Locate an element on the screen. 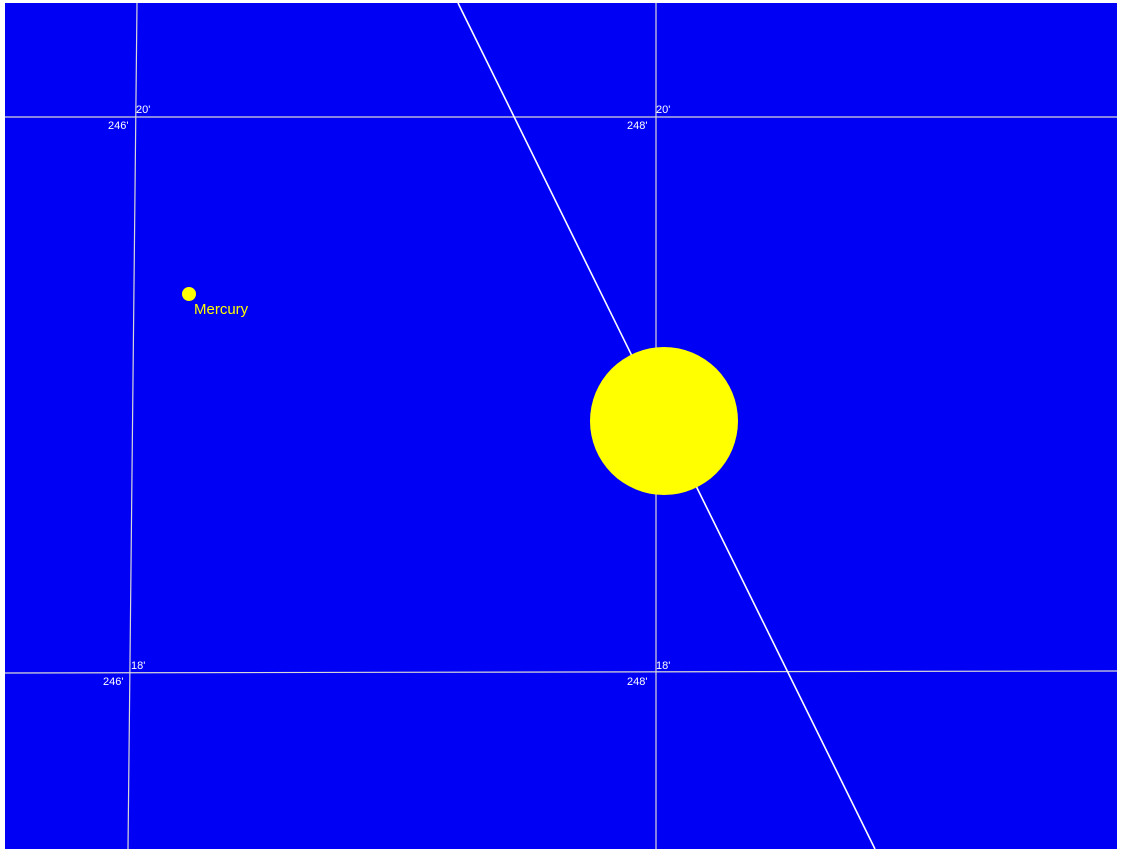 This screenshot has width=1121, height=850. mercury-dot is located at coordinates (189, 294).